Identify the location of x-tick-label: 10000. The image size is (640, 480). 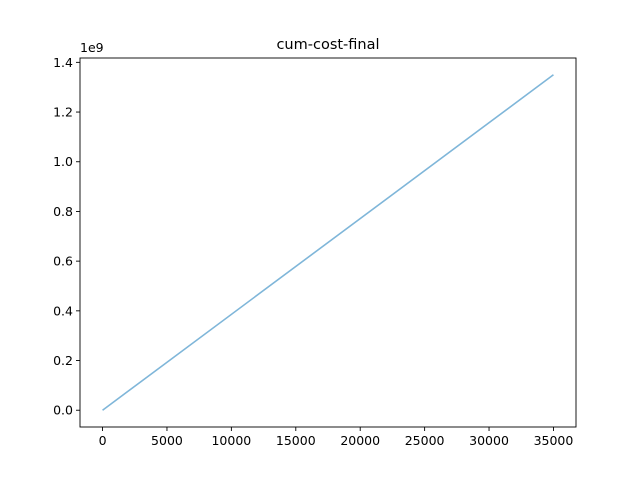
(231, 440).